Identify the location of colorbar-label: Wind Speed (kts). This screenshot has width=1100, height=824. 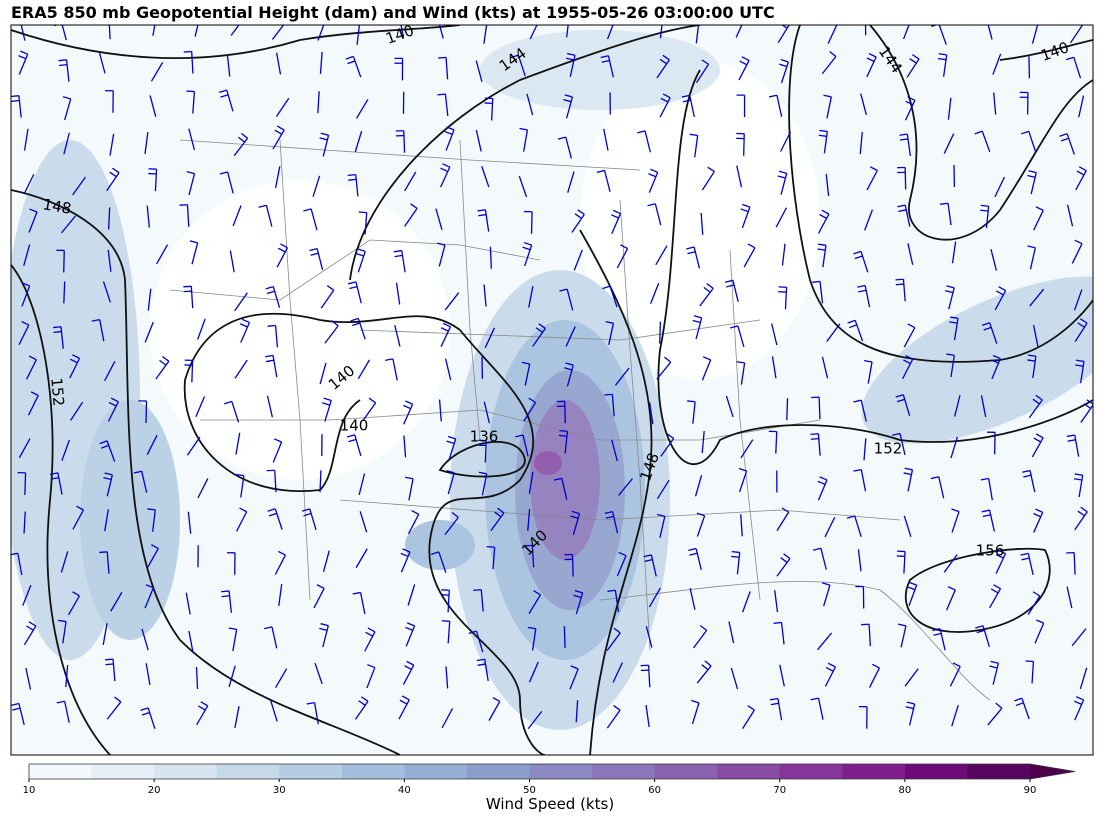
(550, 804).